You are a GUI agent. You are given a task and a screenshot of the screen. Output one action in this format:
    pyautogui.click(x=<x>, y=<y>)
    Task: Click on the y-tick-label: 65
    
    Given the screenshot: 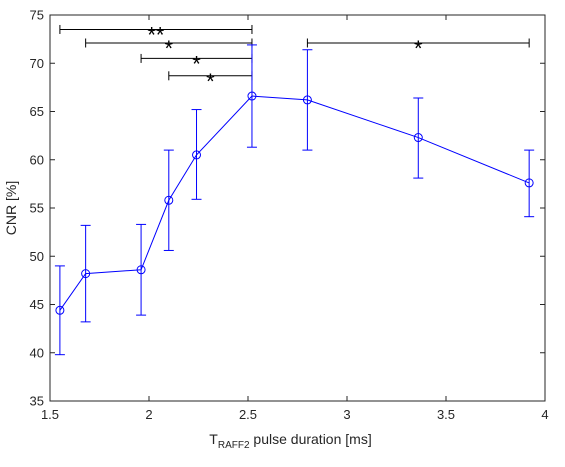 What is the action you would take?
    pyautogui.click(x=37, y=111)
    